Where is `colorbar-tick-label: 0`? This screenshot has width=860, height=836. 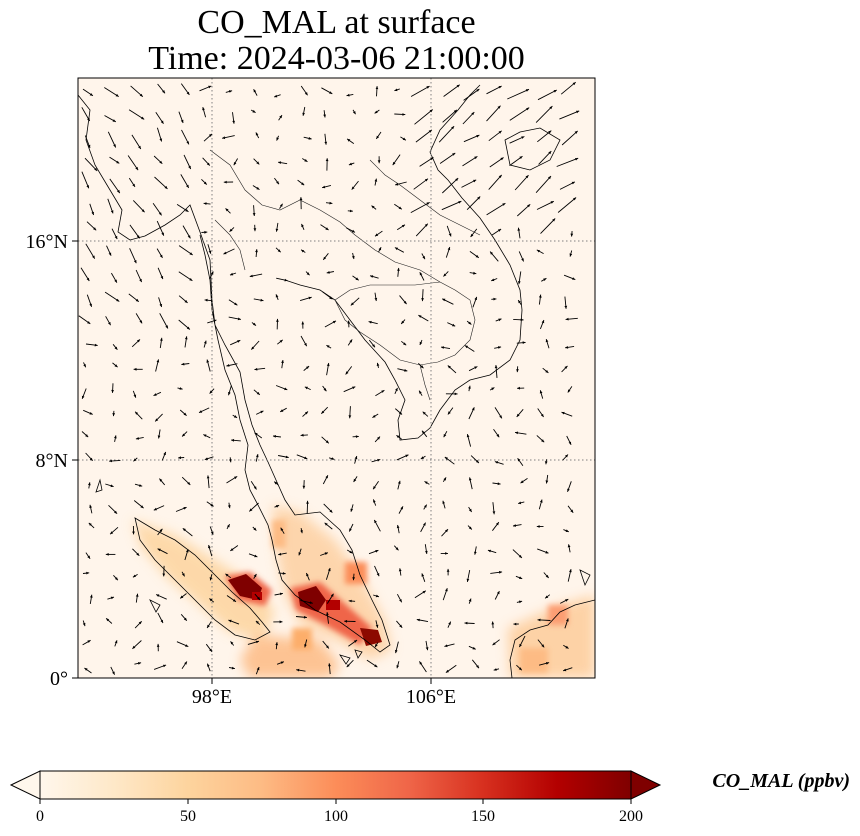 colorbar-tick-label: 0 is located at coordinates (40, 816).